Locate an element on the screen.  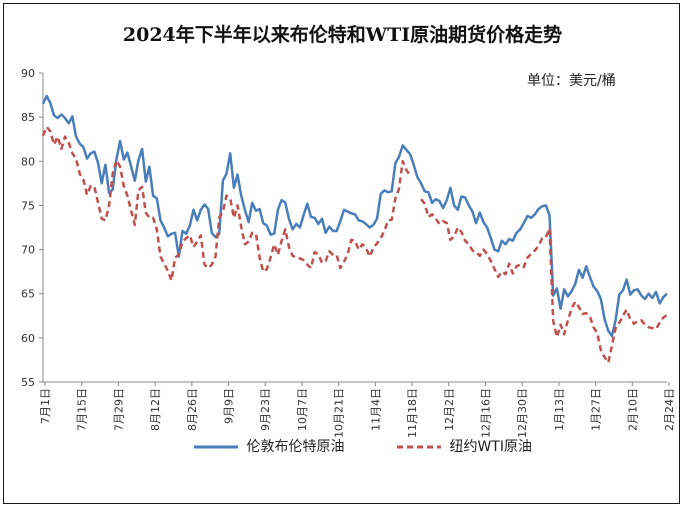
y-tick-label: 65 is located at coordinates (28, 294).